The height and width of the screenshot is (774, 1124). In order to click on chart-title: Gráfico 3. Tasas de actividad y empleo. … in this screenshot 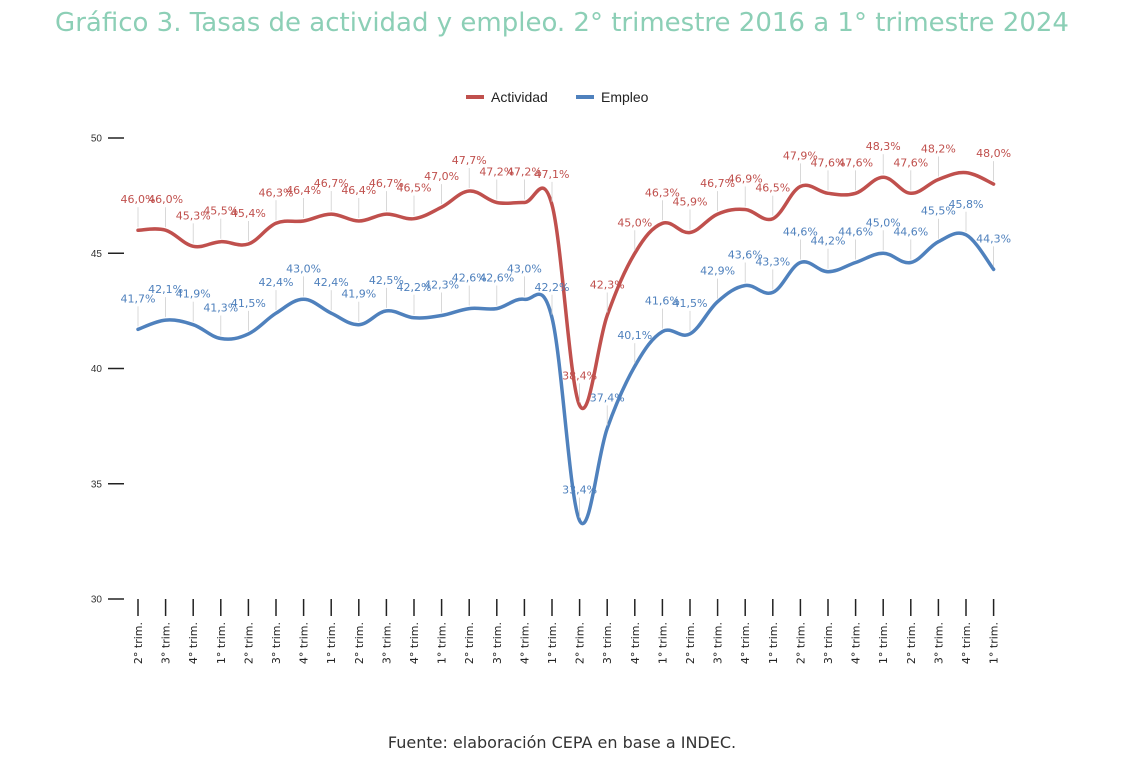, I will do `click(562, 23)`.